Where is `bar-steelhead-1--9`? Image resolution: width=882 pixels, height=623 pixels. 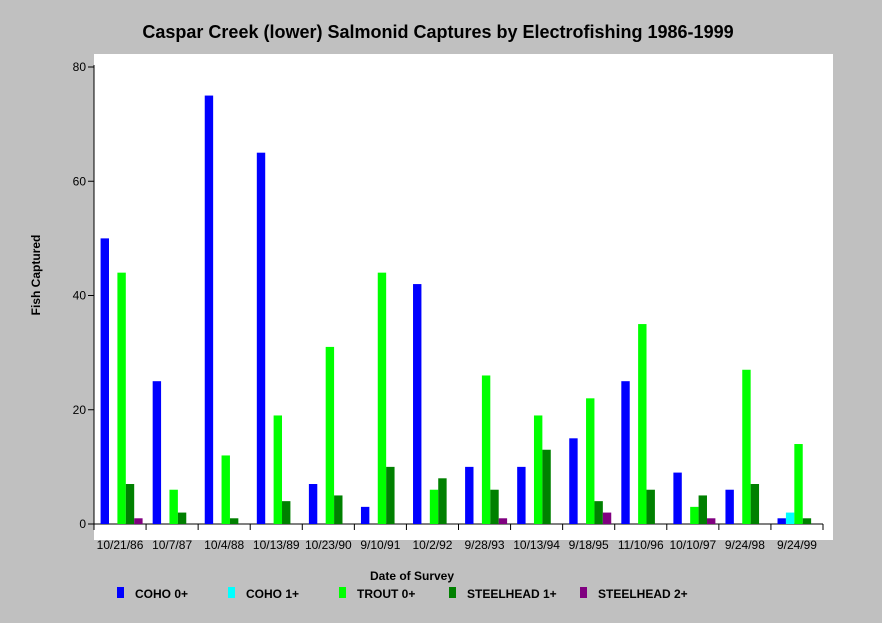 bar-steelhead-1--9 is located at coordinates (598, 512).